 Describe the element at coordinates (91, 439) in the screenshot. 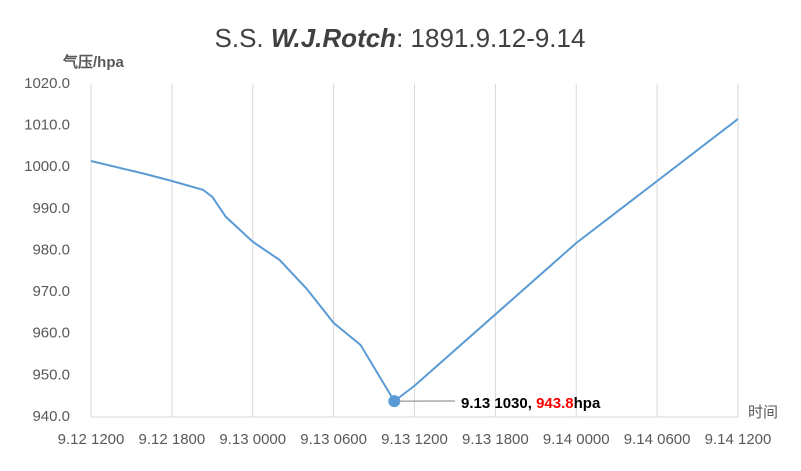

I see `x-tick-label: 9.12 1200` at that location.